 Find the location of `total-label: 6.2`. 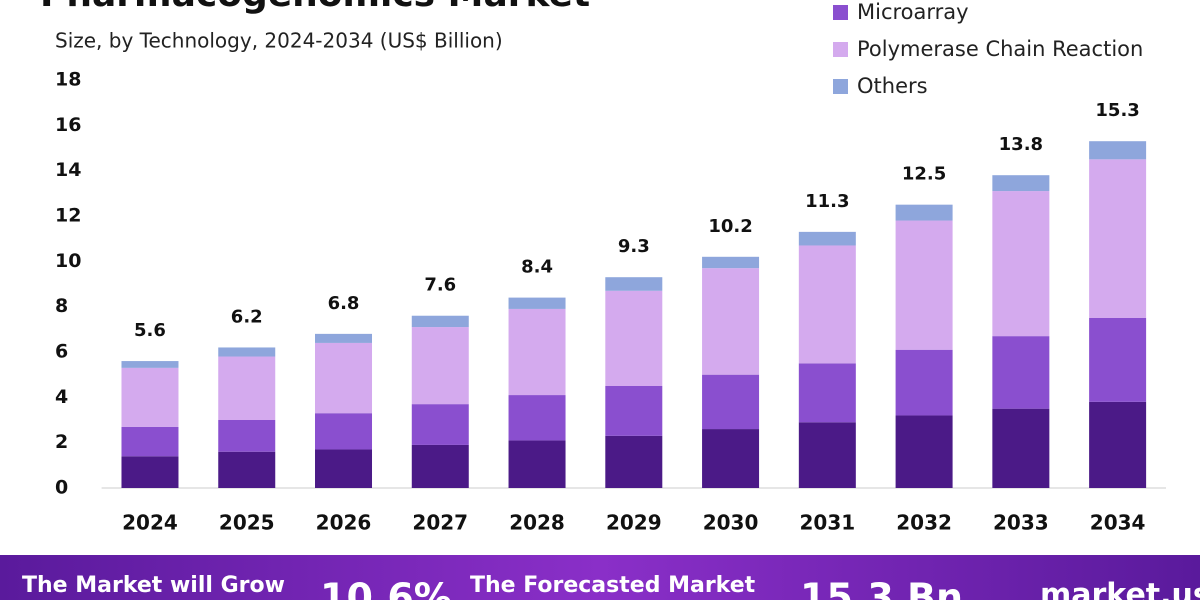

total-label: 6.2 is located at coordinates (247, 316).